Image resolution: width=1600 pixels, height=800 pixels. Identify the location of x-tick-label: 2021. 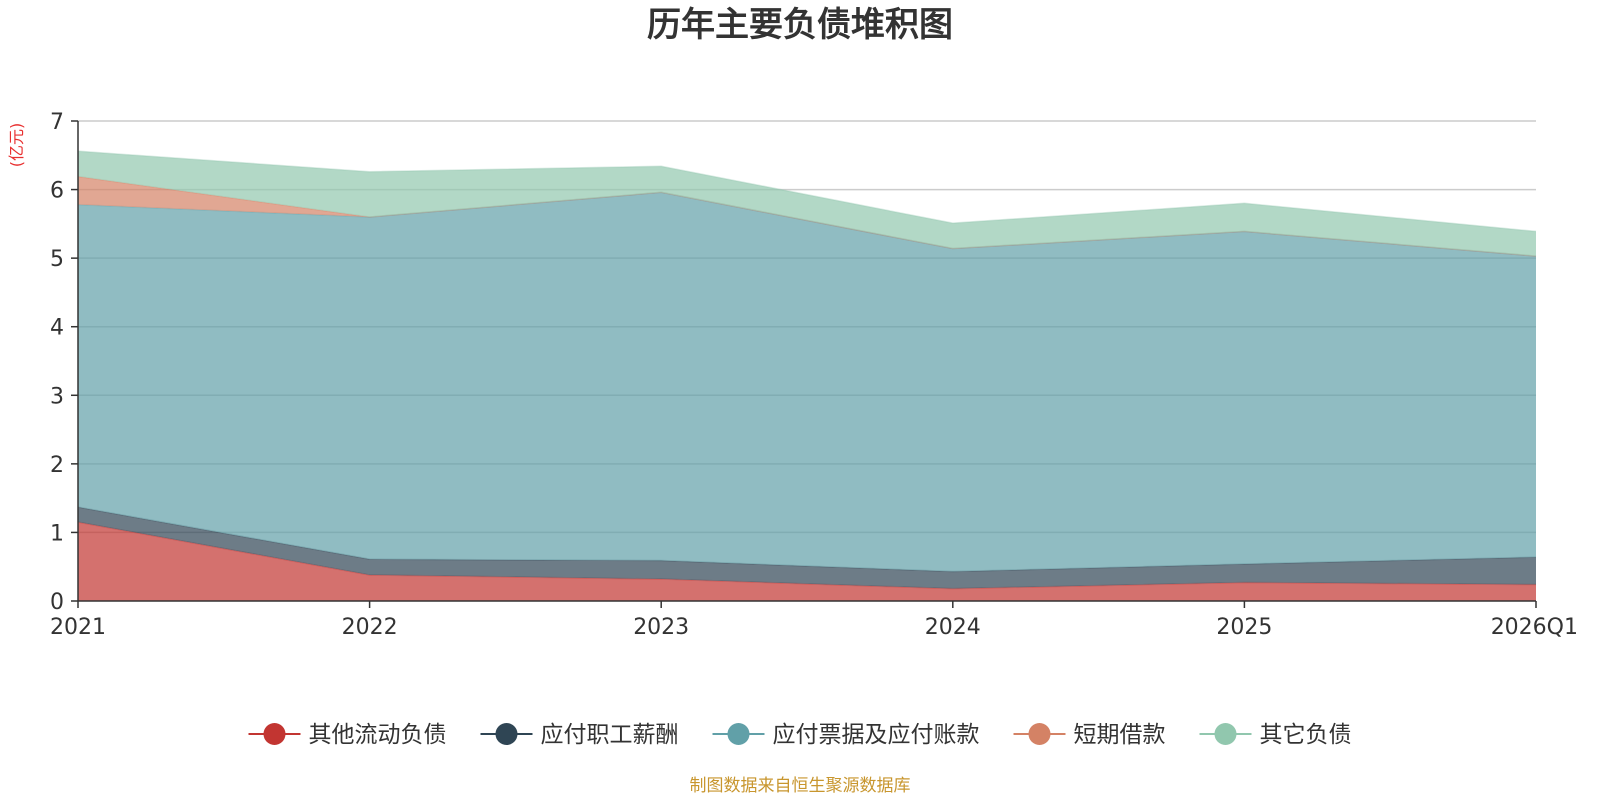
(78, 627).